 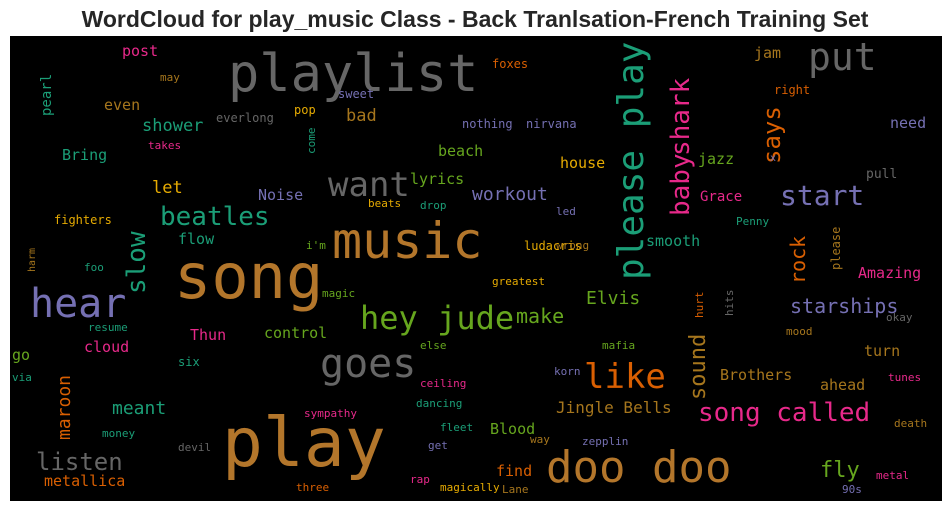 I want to click on word: like, so click(x=625, y=377).